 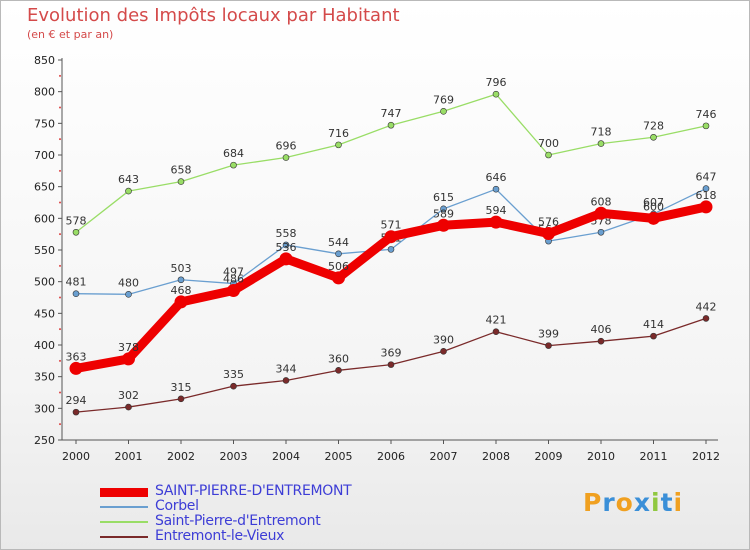 I want to click on y-tick-label: 600, so click(x=44, y=218).